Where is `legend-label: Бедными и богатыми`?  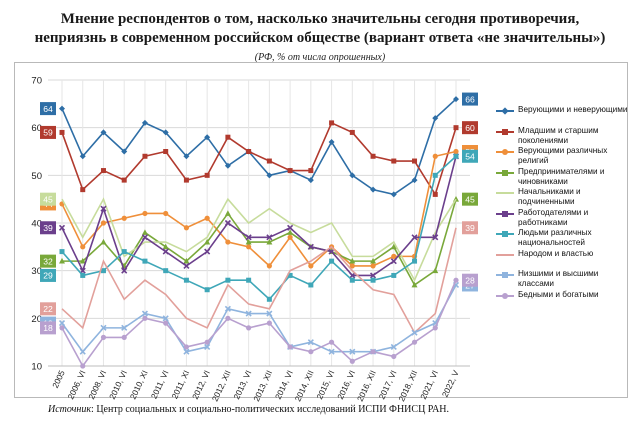 legend-label: Бедными и богатыми is located at coordinates (558, 294).